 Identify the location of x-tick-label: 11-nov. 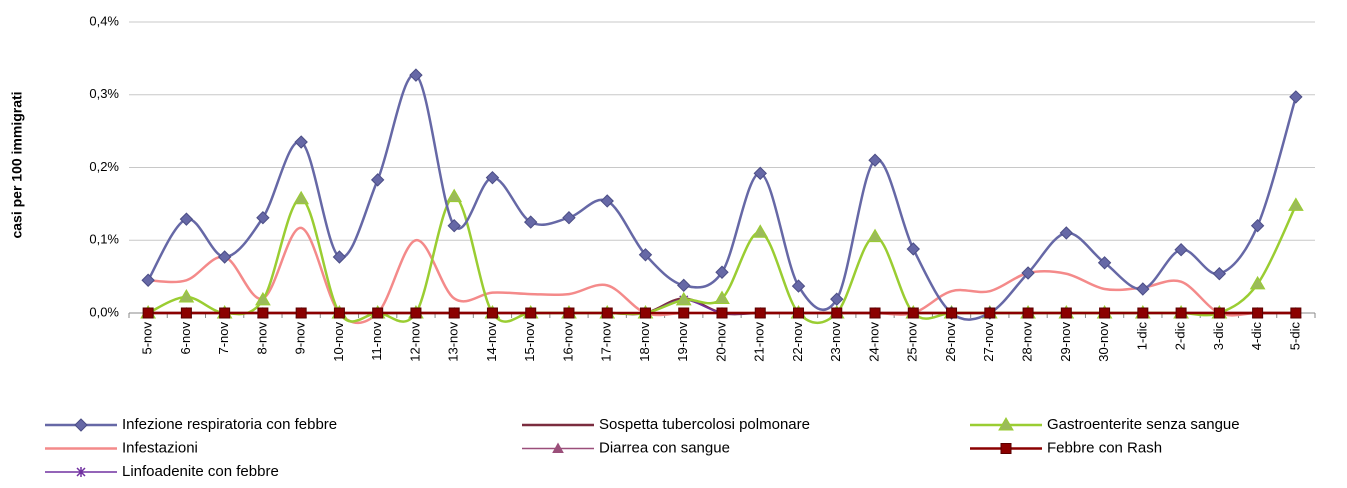
(376, 341).